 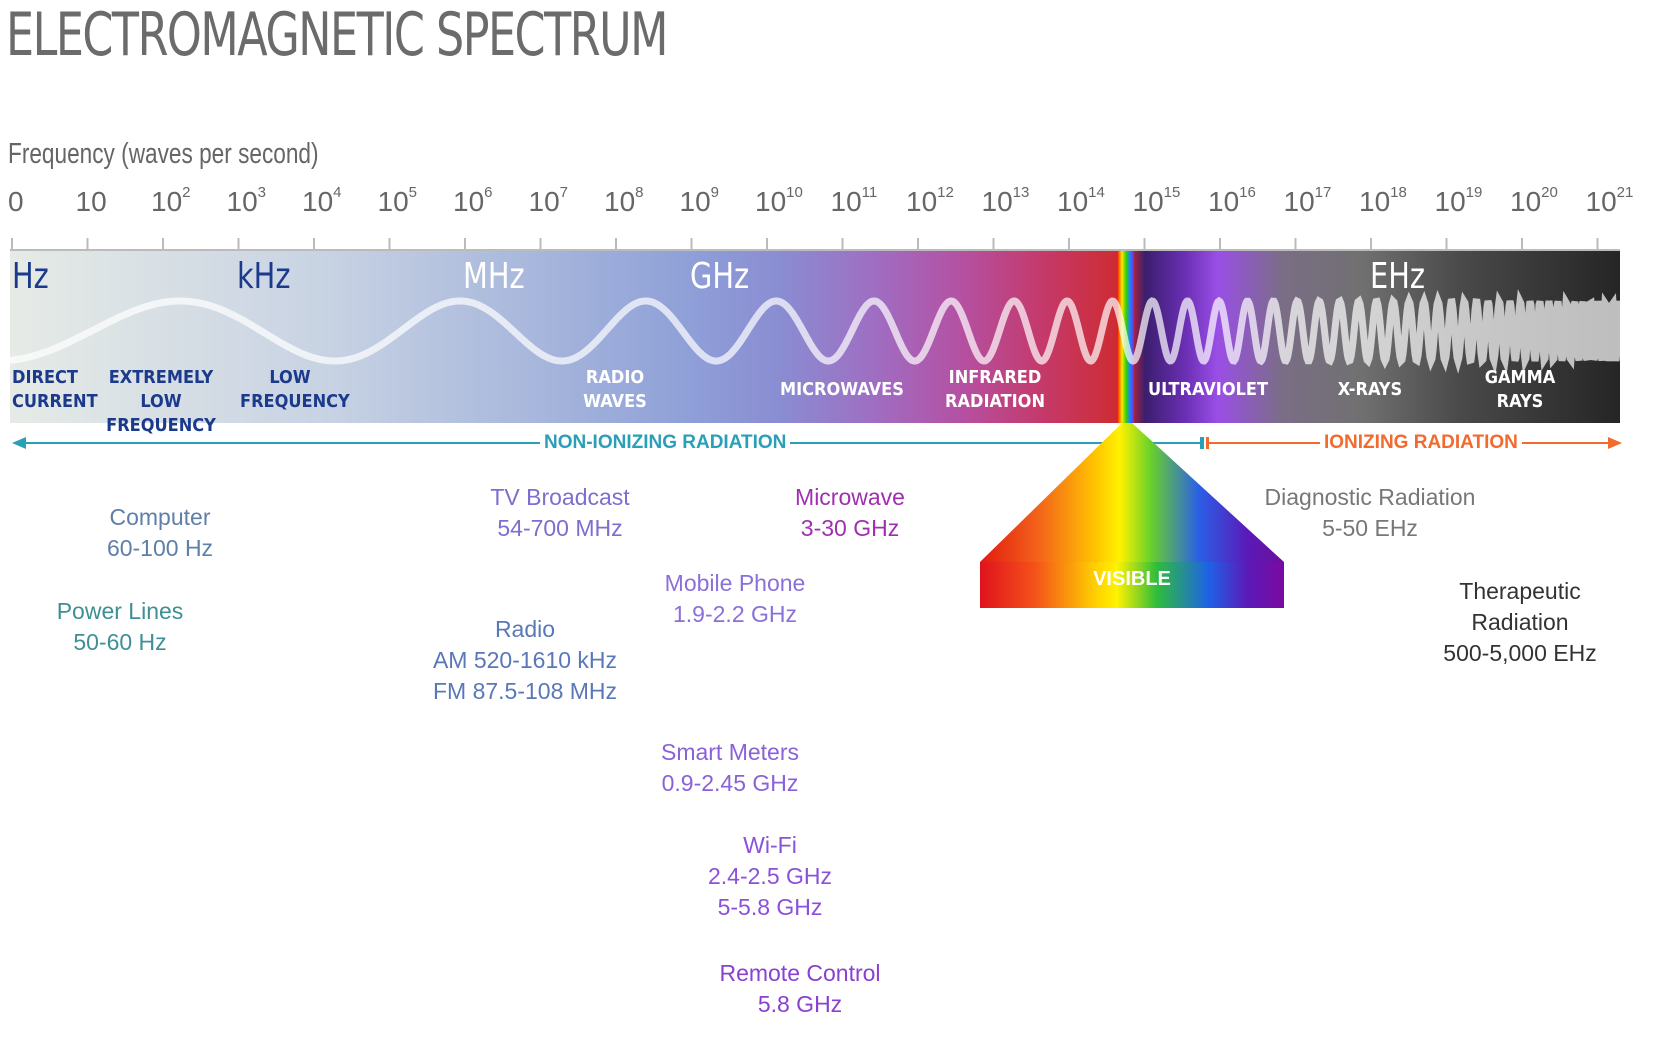 I want to click on prism-fan, so click(x=1132, y=492).